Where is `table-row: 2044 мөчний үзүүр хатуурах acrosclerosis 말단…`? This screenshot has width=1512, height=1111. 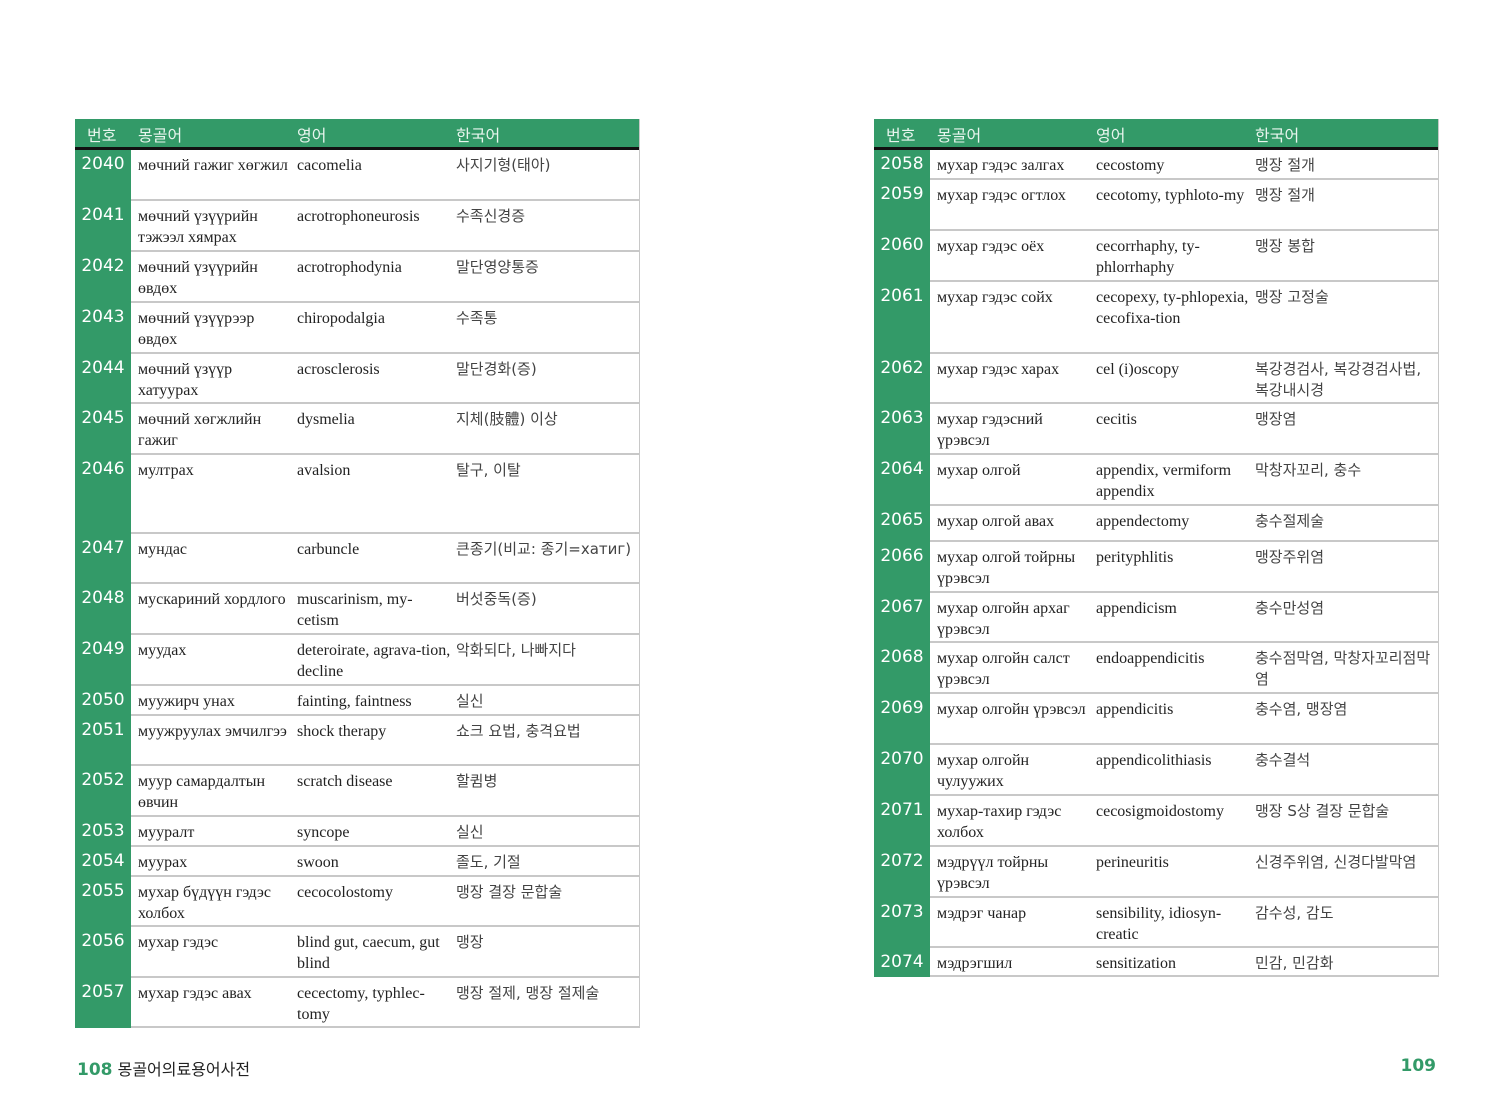
table-row: 2044 мөчний үзүүр хатуурах acrosclerosis 말단… is located at coordinates (357, 379).